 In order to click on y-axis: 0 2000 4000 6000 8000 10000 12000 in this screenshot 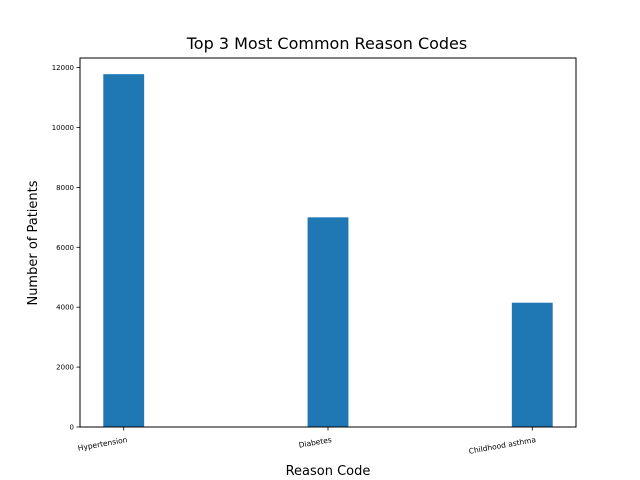, I will do `click(66, 248)`.